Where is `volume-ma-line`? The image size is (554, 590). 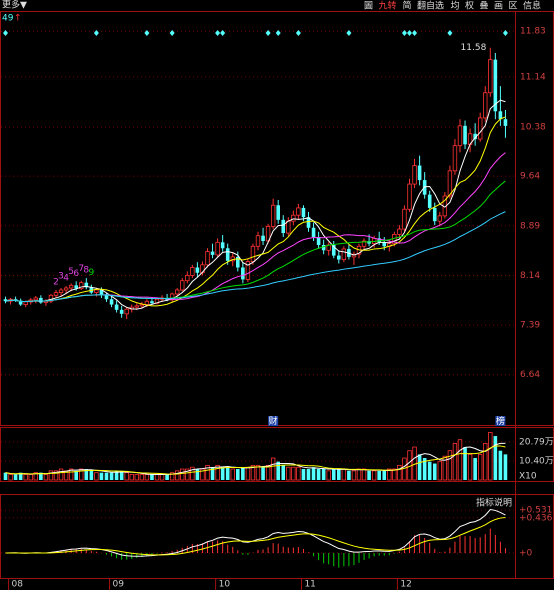
volume-ma-line is located at coordinates (255, 460).